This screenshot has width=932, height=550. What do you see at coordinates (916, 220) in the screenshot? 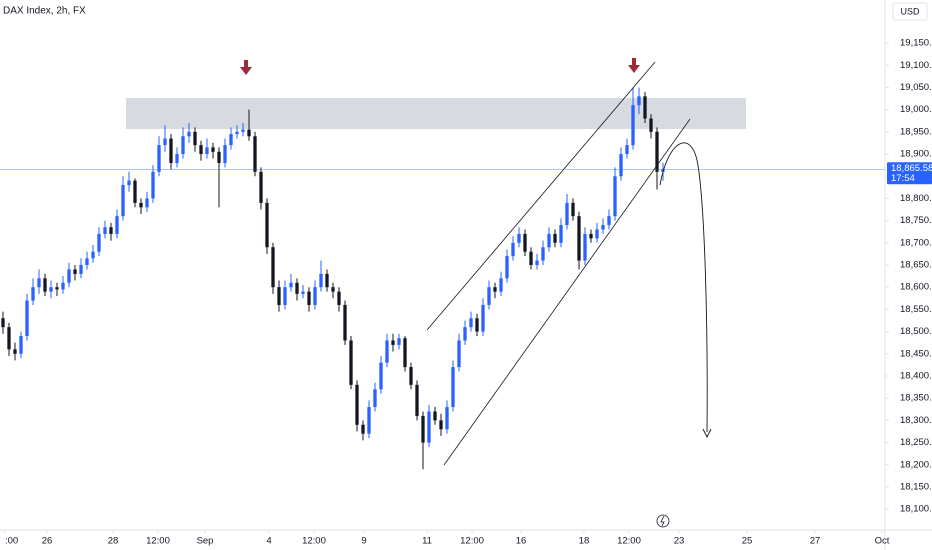
I see `y-tick-label: 18,750.00` at bounding box center [916, 220].